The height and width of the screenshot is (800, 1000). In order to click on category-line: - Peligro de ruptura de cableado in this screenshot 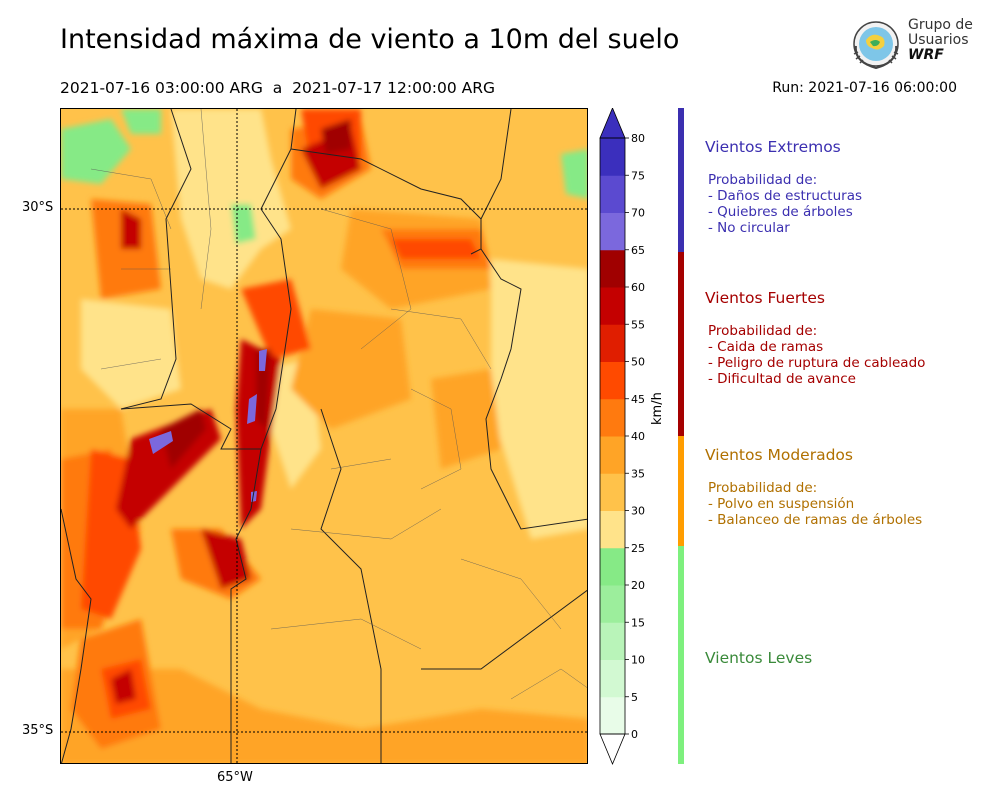, I will do `click(817, 363)`.